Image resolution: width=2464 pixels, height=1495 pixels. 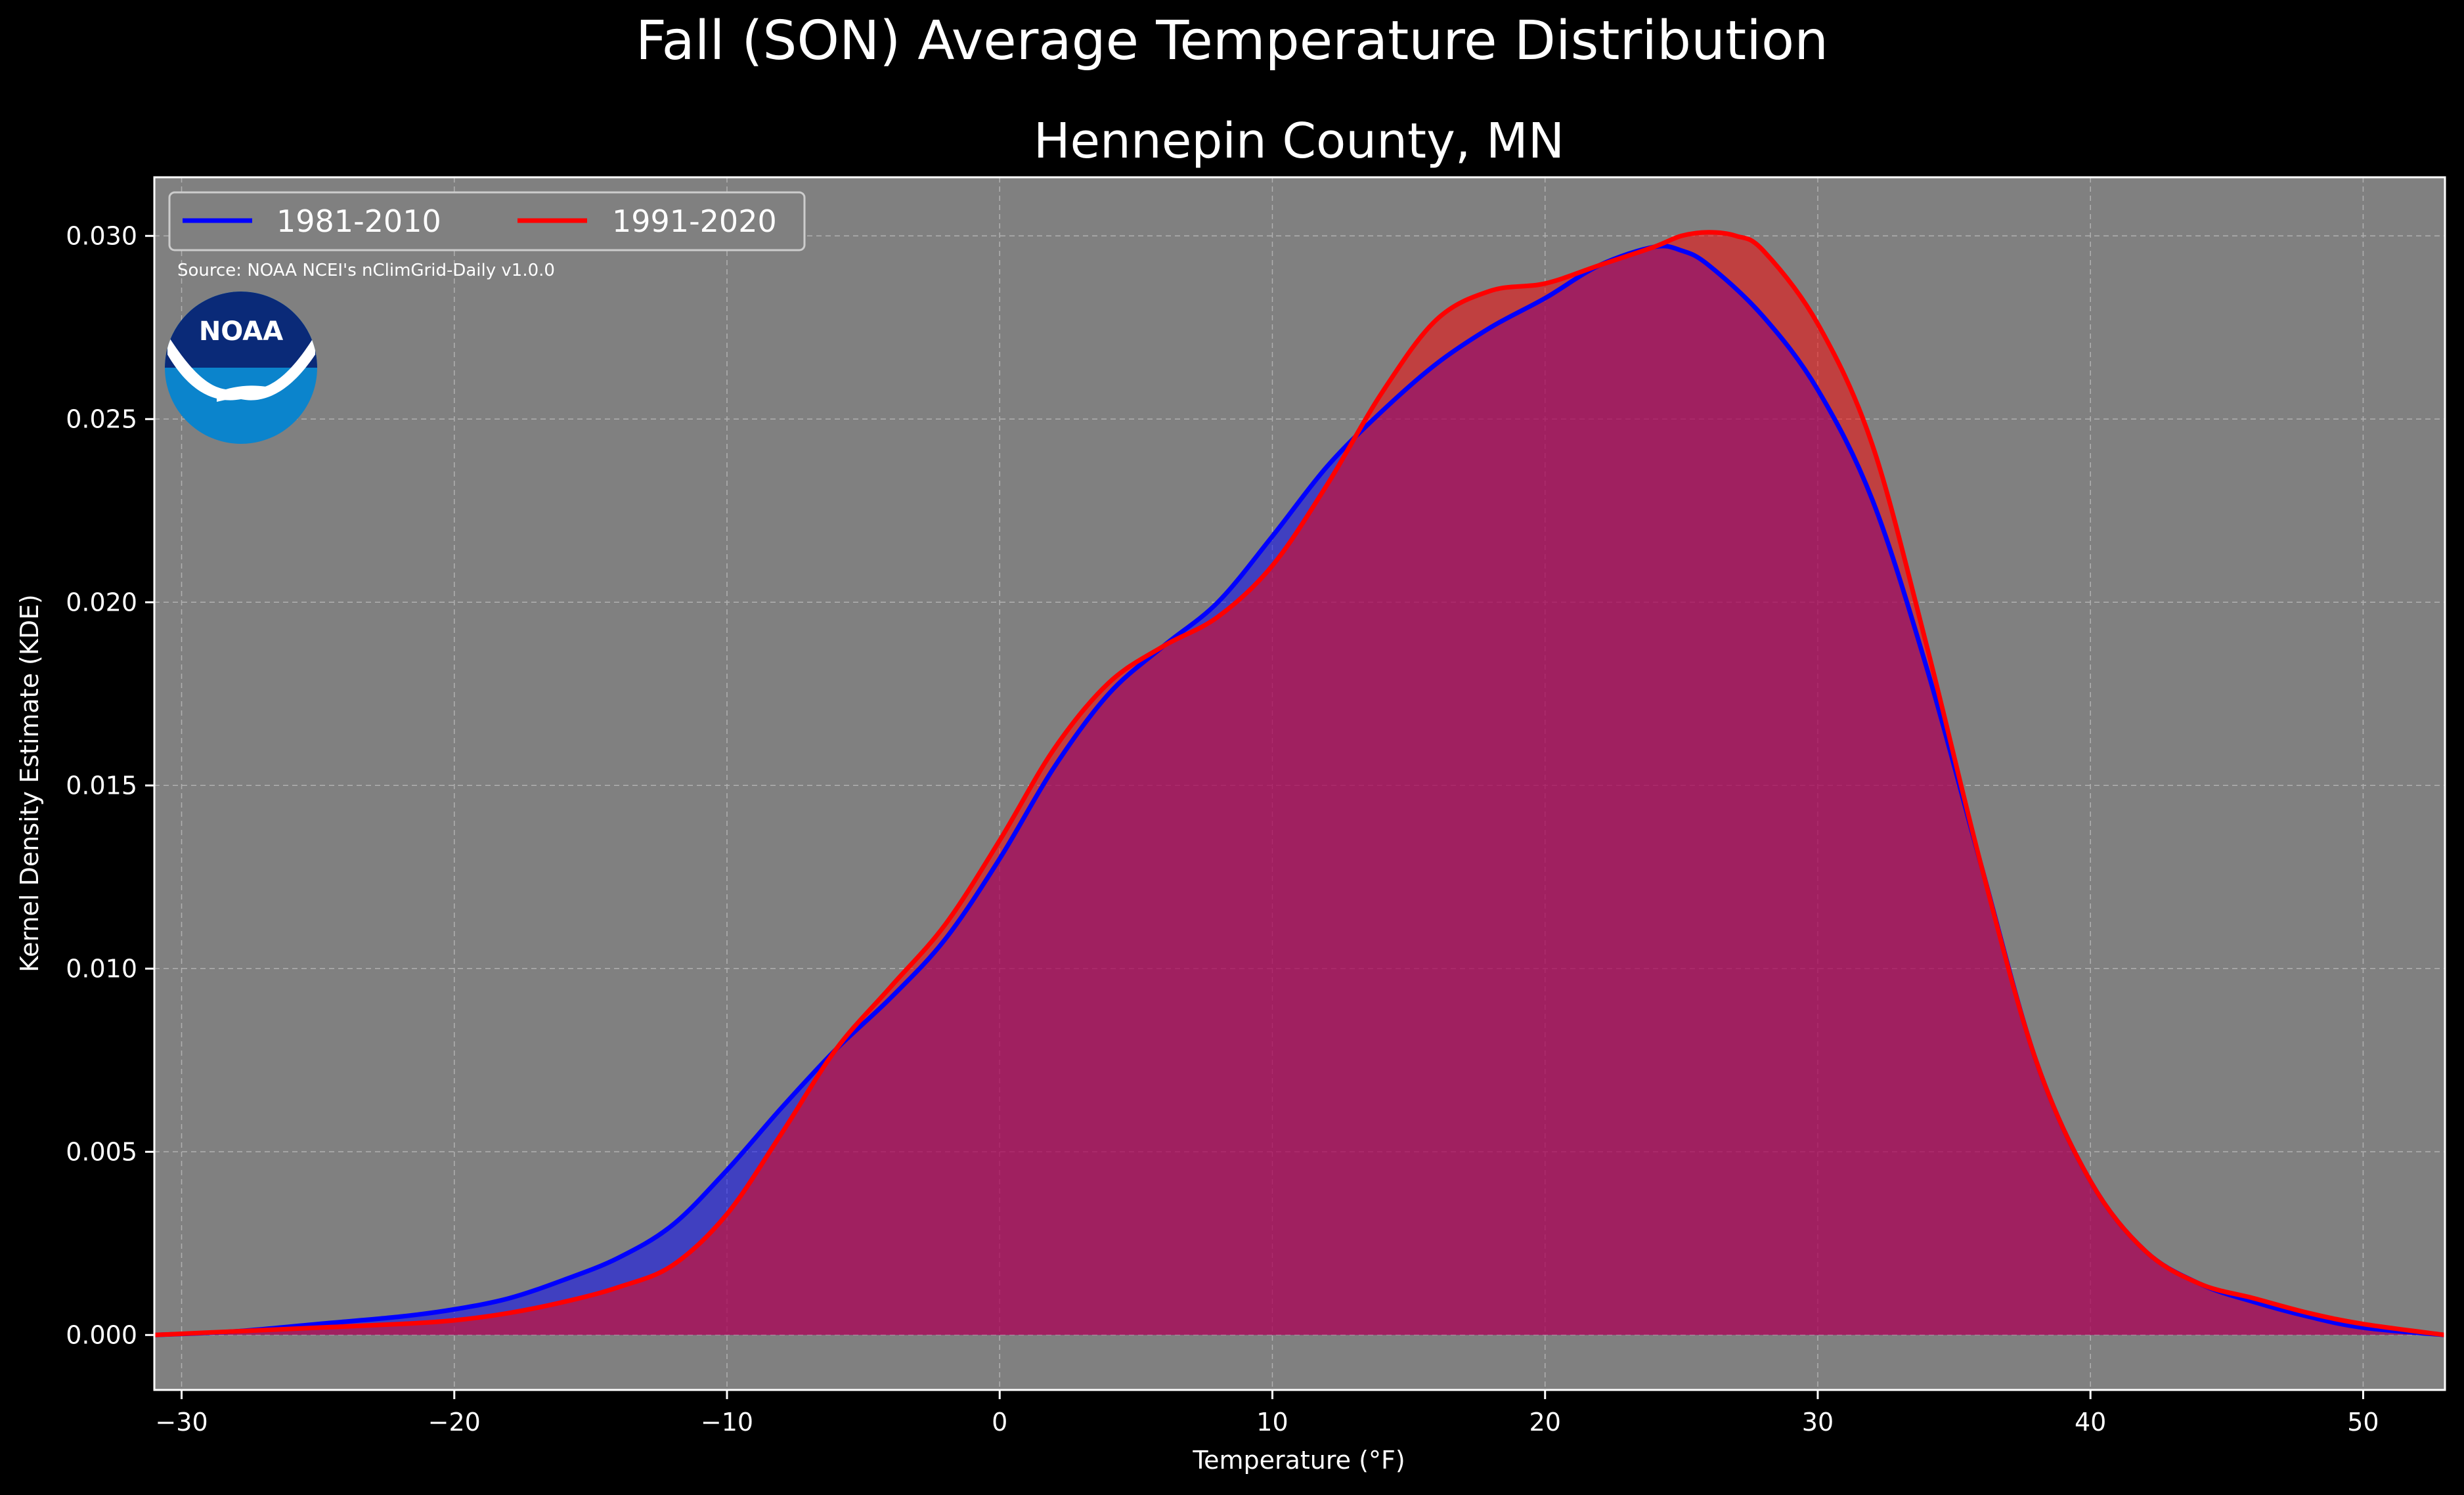 What do you see at coordinates (101, 1334) in the screenshot?
I see `y-tick-label: 0.000` at bounding box center [101, 1334].